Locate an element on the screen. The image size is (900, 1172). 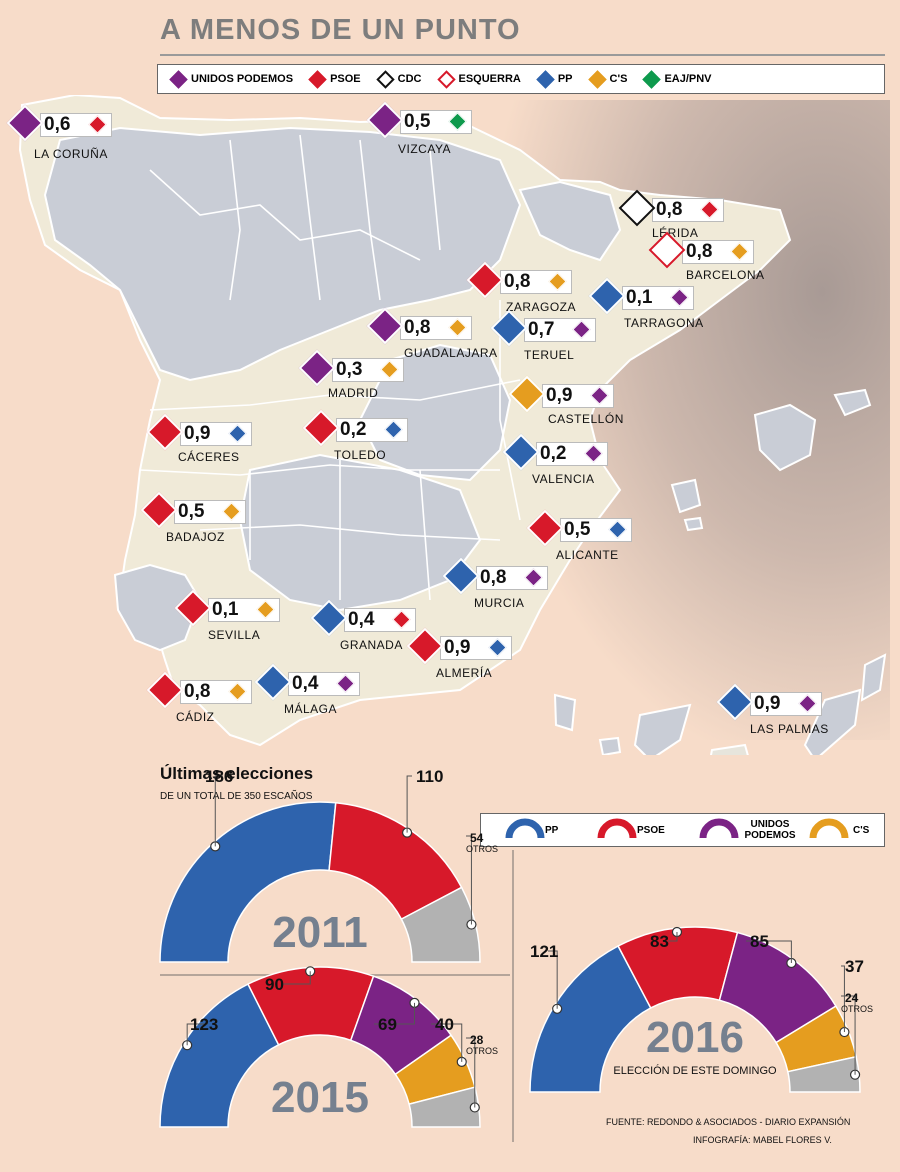
legend-item-psoe: PSOE is located at coordinates (334, 79).